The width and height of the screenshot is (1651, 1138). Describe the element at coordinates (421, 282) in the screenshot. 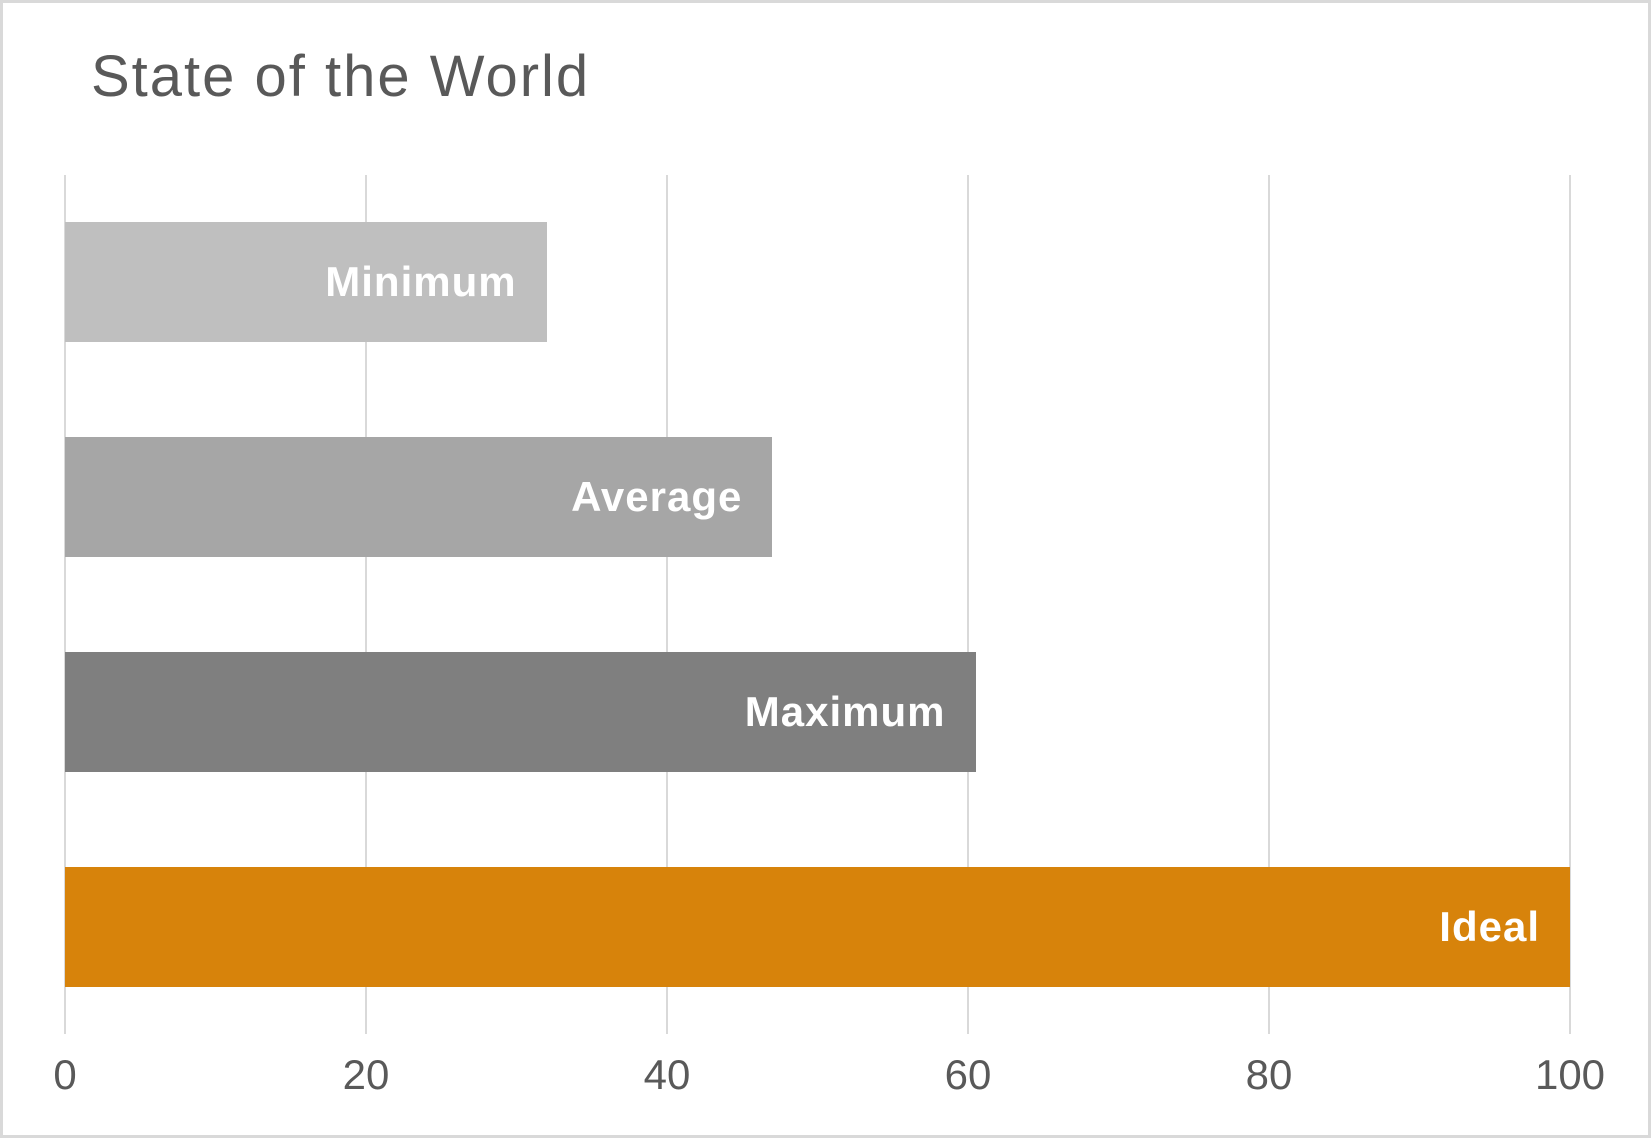

I see `bar-label-minimum: Minimum` at that location.